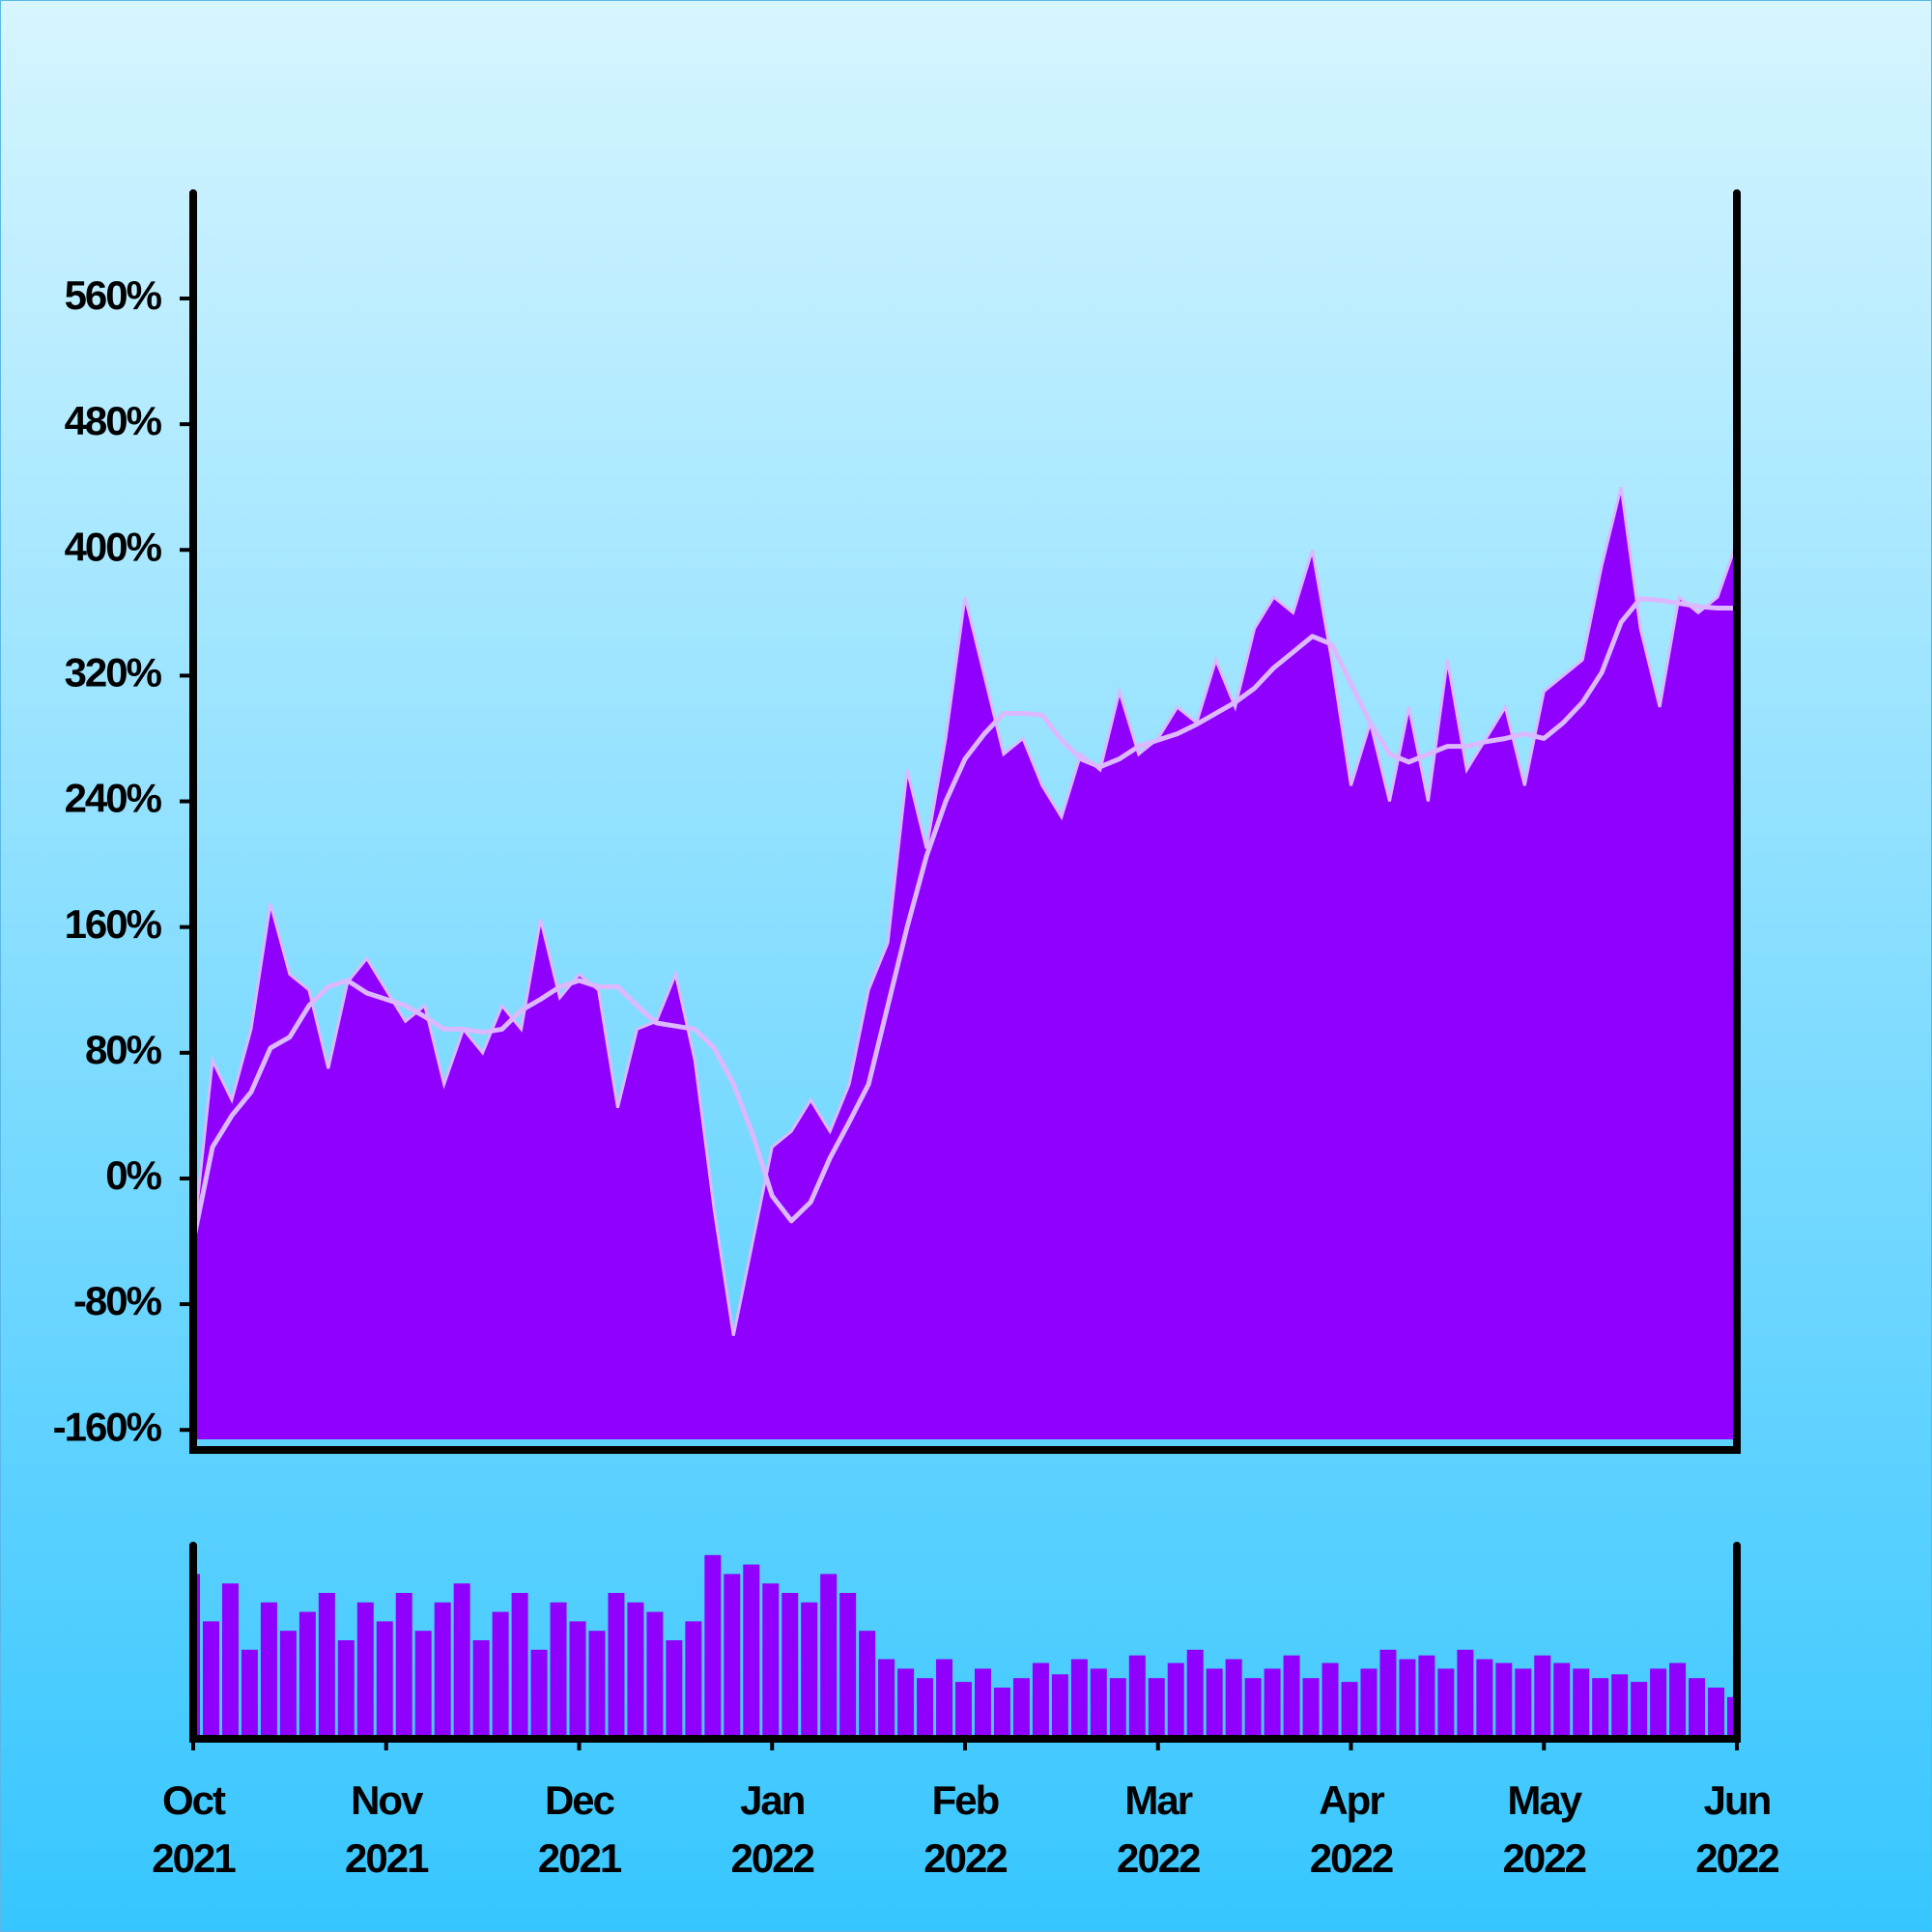  Describe the element at coordinates (113, 546) in the screenshot. I see `y-tick-label: 400%` at that location.